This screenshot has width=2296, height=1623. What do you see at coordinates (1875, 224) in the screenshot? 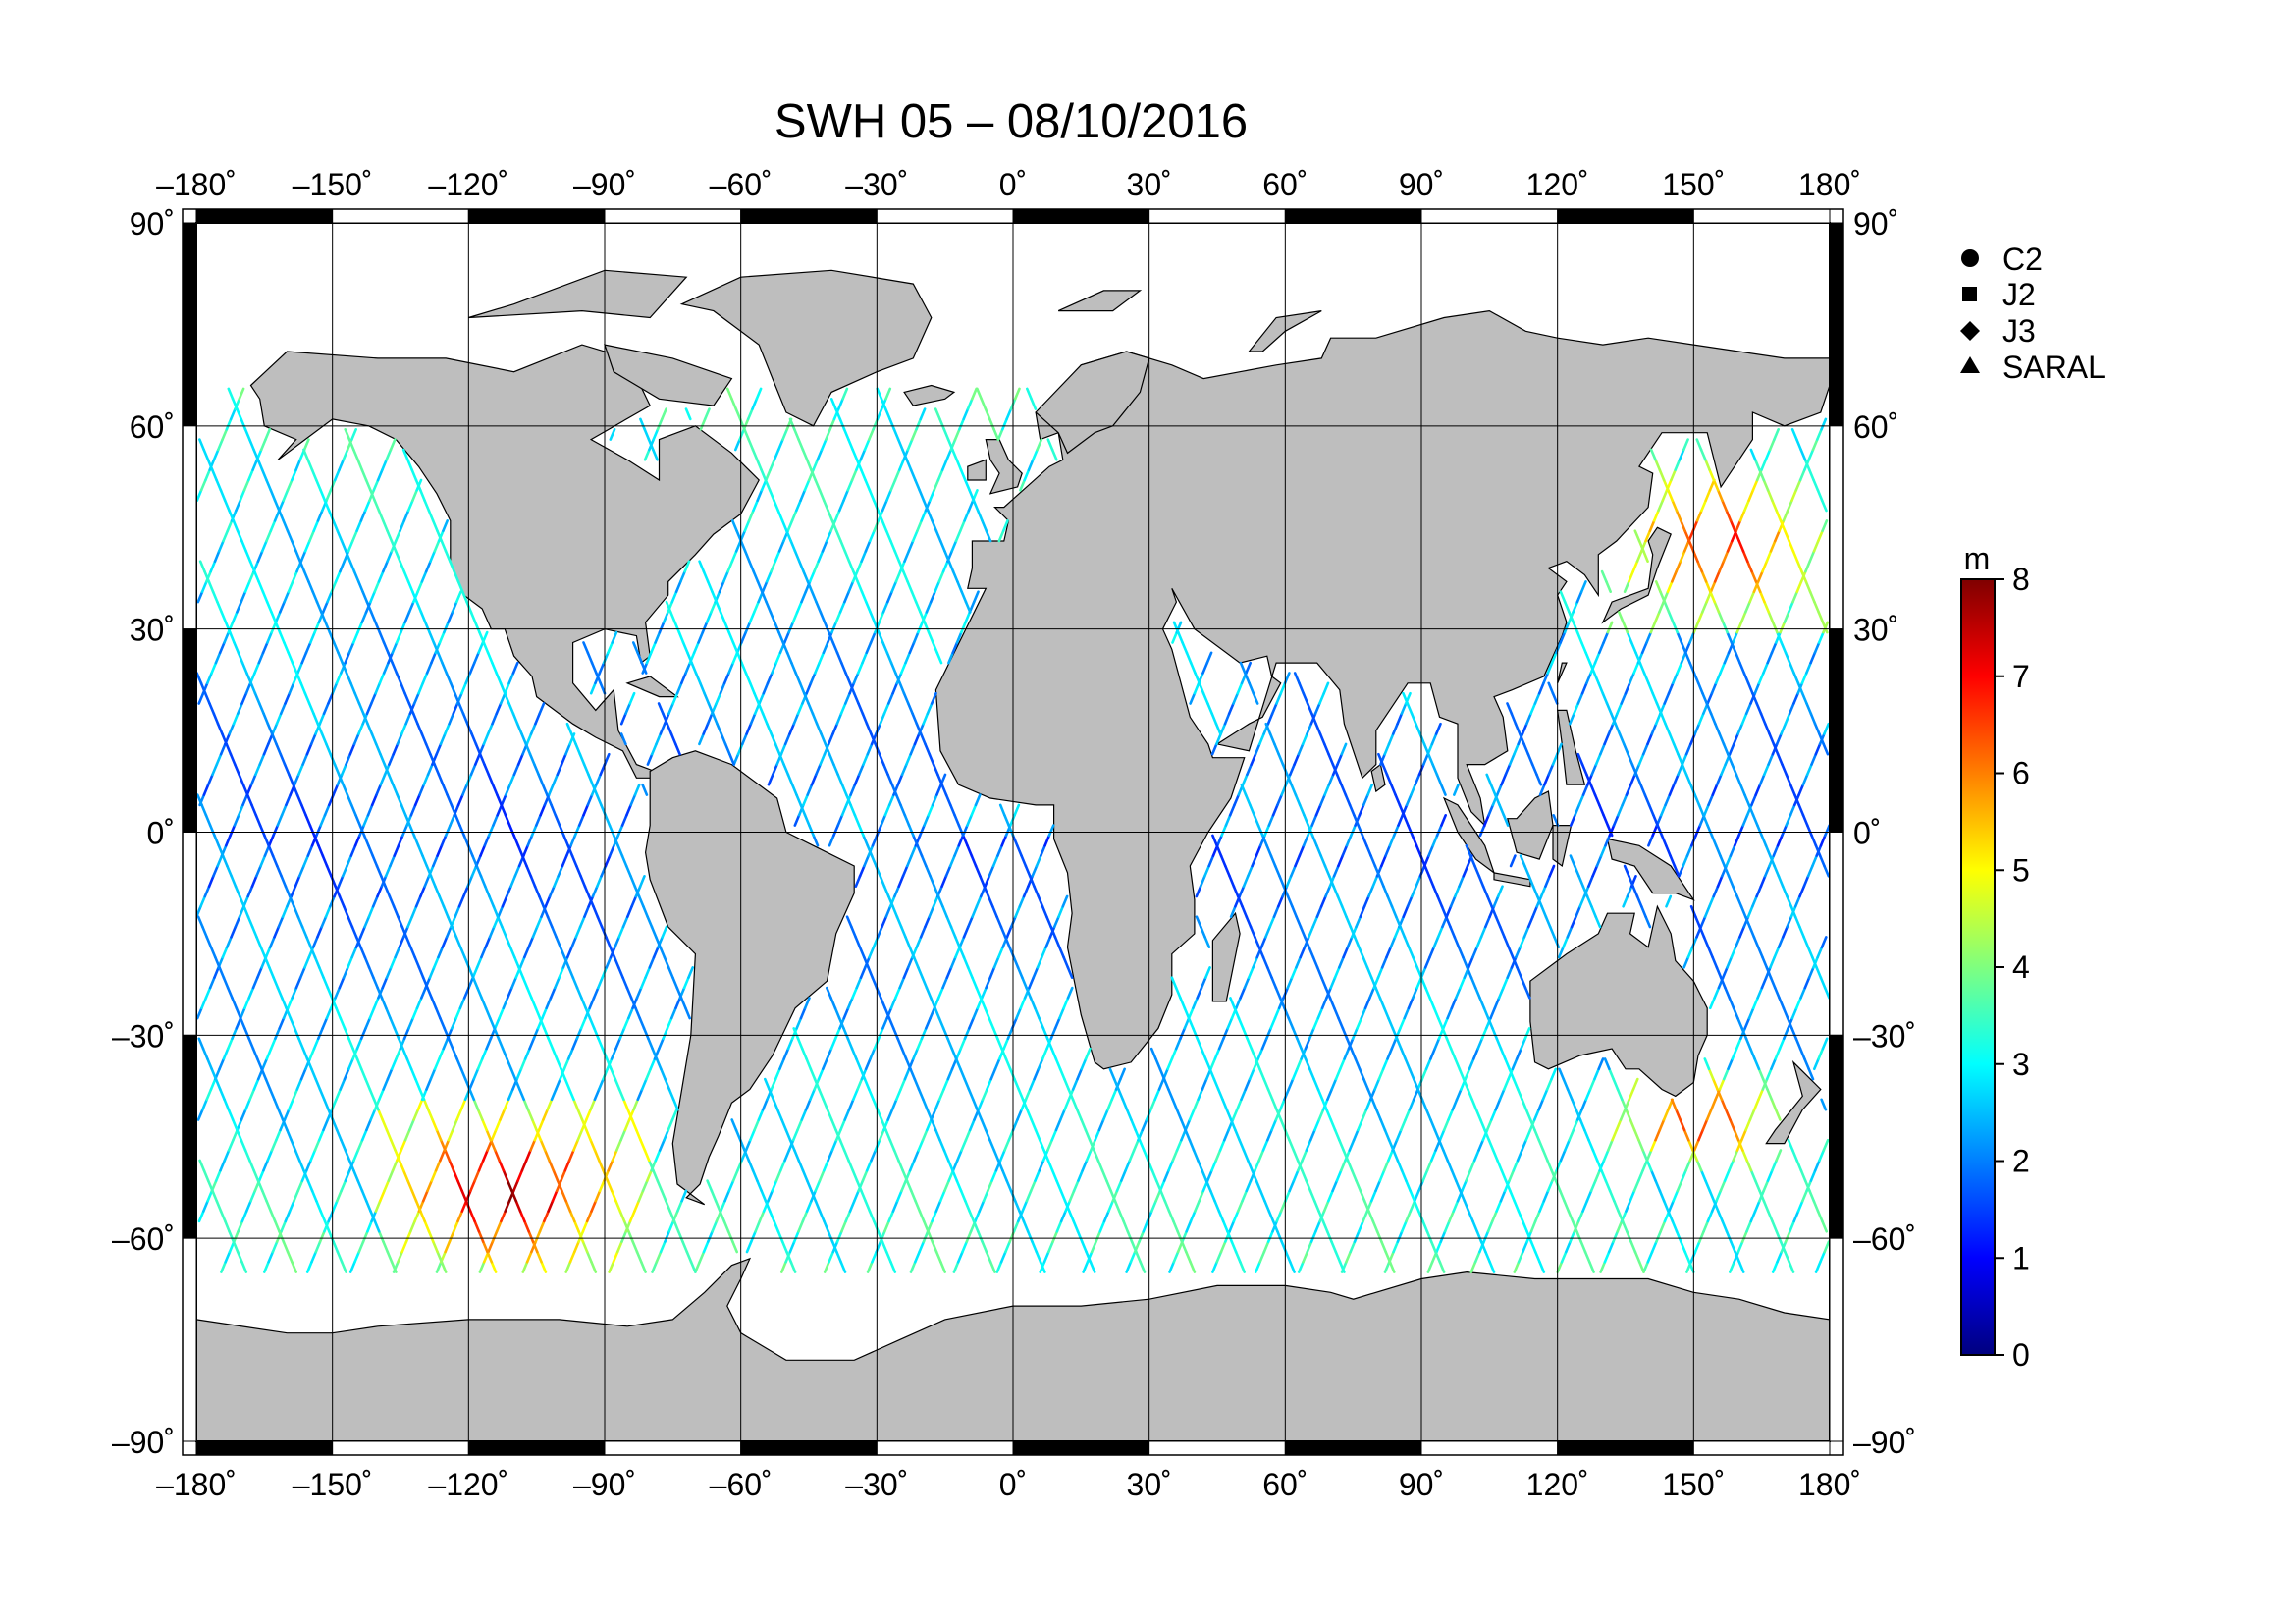
I see `lat-tick-label: 90˚` at bounding box center [1875, 224].